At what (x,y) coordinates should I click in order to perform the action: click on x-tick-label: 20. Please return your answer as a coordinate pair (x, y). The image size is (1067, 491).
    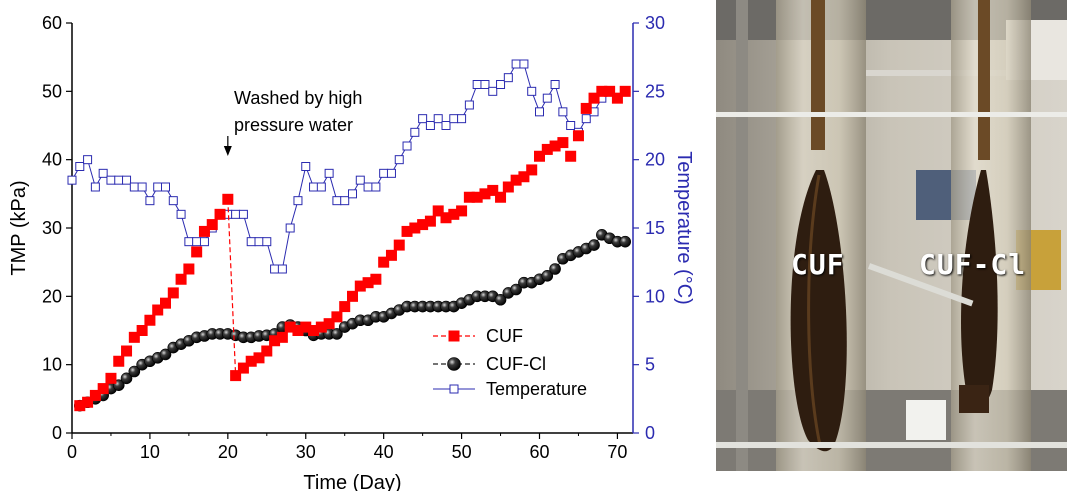
    Looking at the image, I should click on (228, 452).